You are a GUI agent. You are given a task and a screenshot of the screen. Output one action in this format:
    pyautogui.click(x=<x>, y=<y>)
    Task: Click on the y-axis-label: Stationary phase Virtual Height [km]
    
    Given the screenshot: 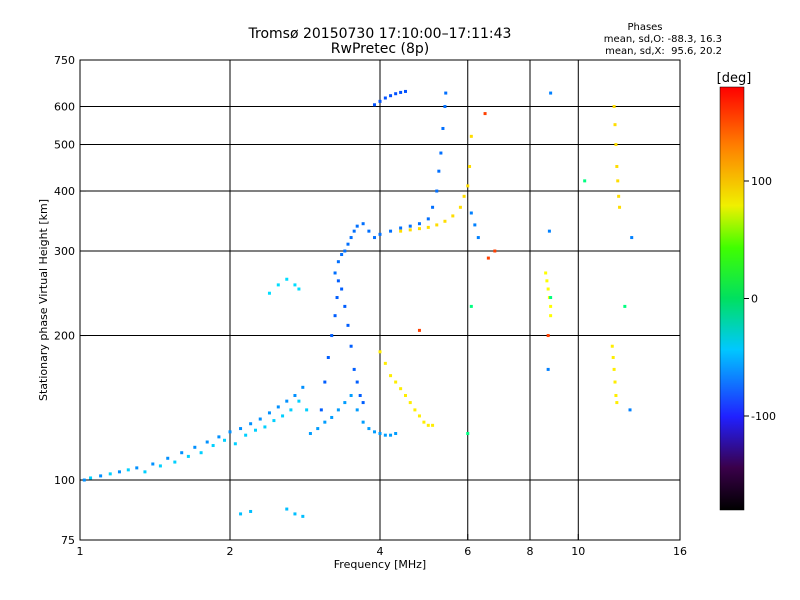 What is the action you would take?
    pyautogui.click(x=43, y=300)
    